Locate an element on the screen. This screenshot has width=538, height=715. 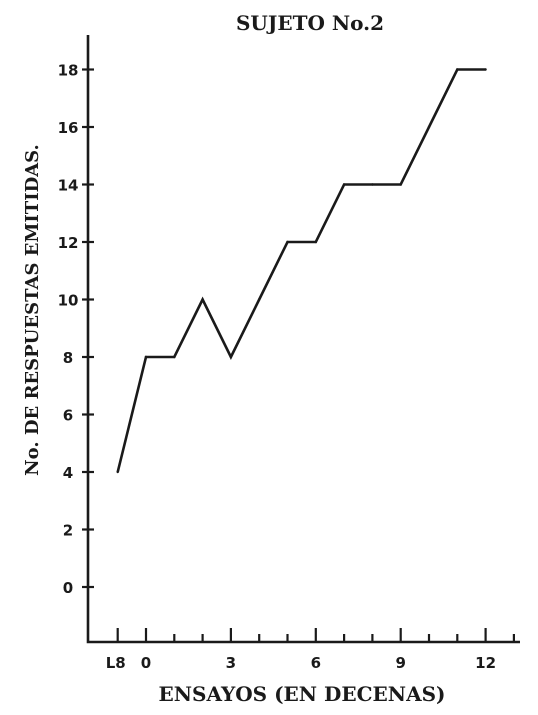
chart-title: SUJETO No.2 is located at coordinates (310, 23).